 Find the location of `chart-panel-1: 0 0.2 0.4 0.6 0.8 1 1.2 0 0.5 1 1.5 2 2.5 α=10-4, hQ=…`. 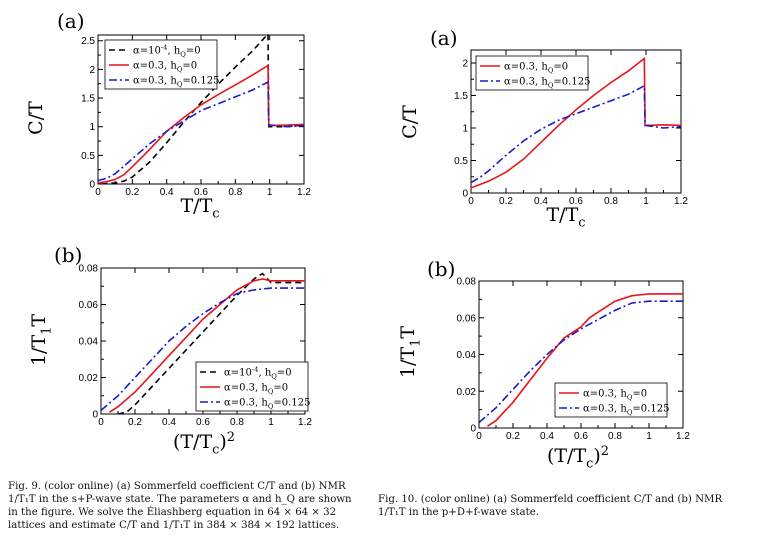

chart-panel-1: 0 0.2 0.4 0.6 0.8 1 1.2 0 0.5 1 1.5 2 2.5 α=10-4, hQ=… is located at coordinates (168, 115).